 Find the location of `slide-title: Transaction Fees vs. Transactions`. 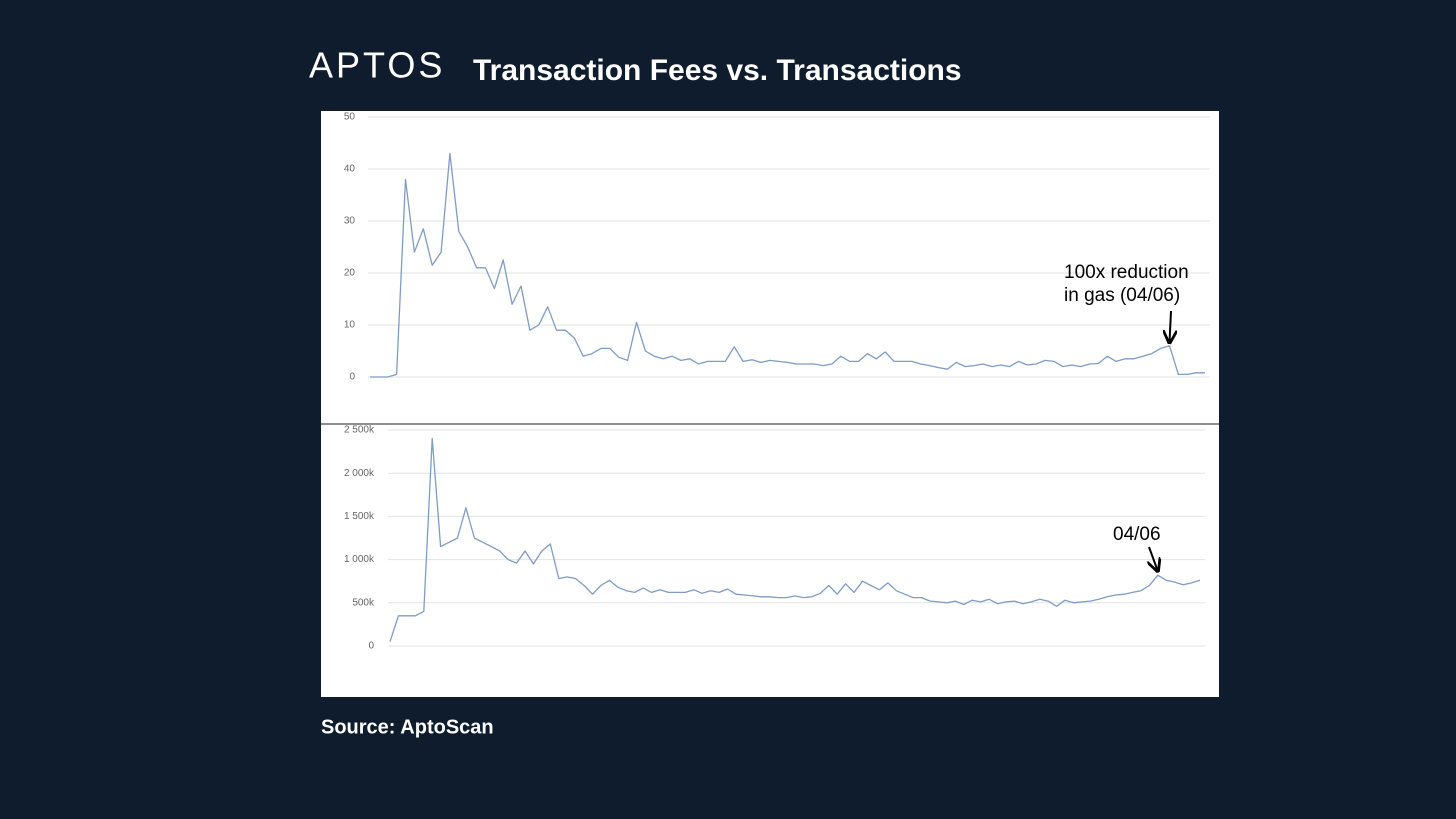

slide-title: Transaction Fees vs. Transactions is located at coordinates (717, 70).